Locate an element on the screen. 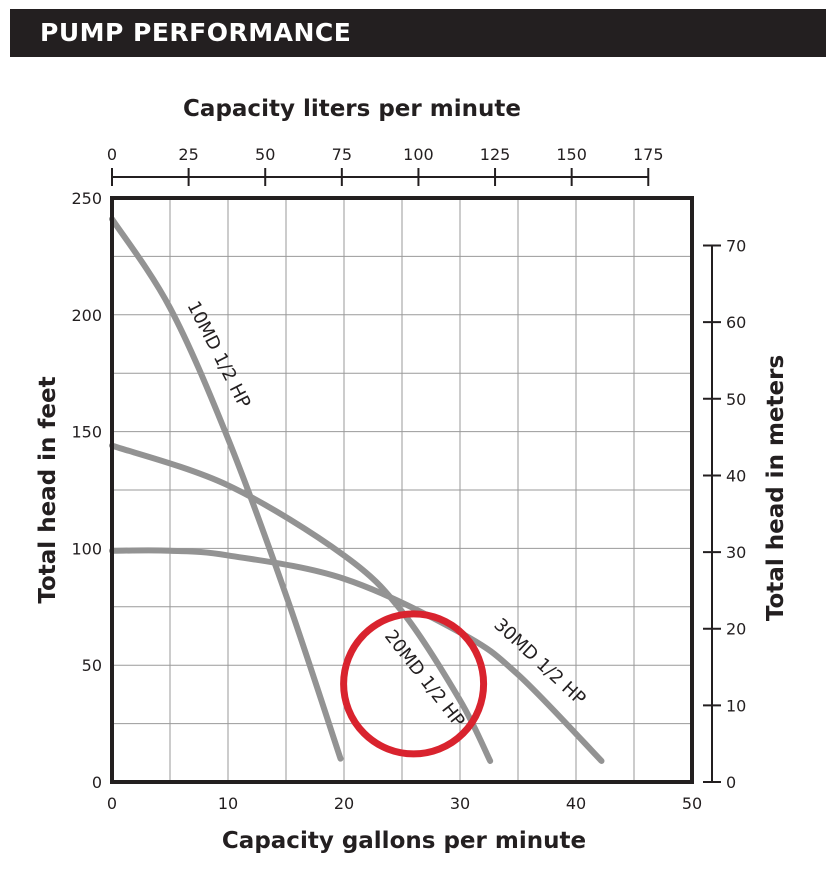 The width and height of the screenshot is (832, 870). x-tick-label: 20 is located at coordinates (344, 803).